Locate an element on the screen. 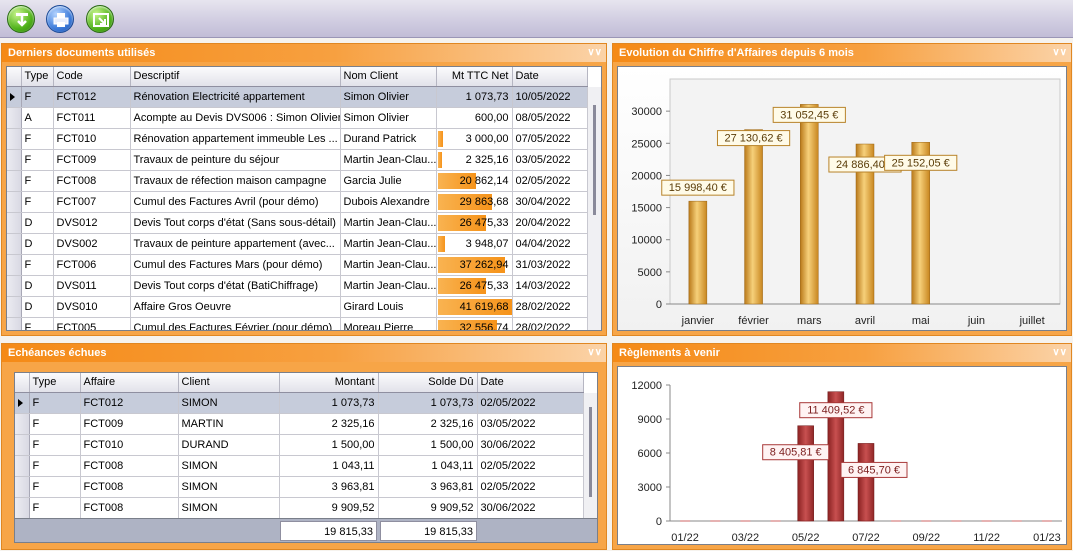 This screenshot has height=551, width=1073. export-button is located at coordinates (21, 19).